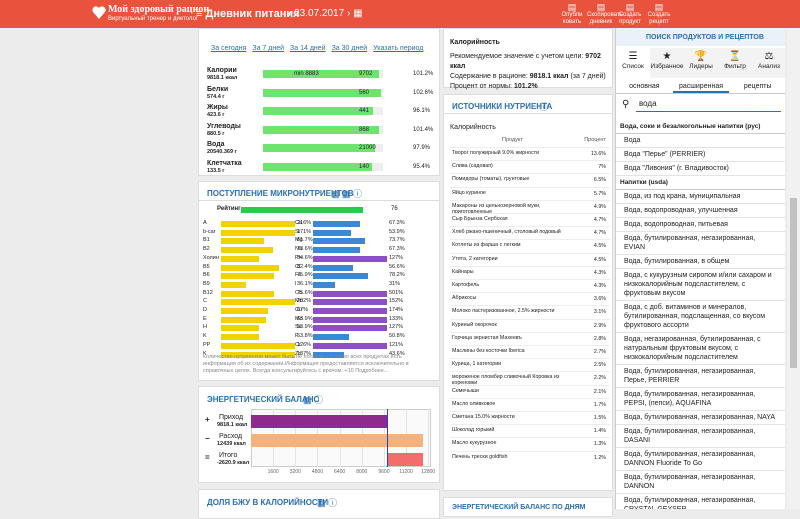 The height and width of the screenshot is (519, 800). Describe the element at coordinates (263, 399) in the screenshot. I see `energy-title: ЭНЕРГЕТИЧЕСКИЙ БАЛАНС` at that location.